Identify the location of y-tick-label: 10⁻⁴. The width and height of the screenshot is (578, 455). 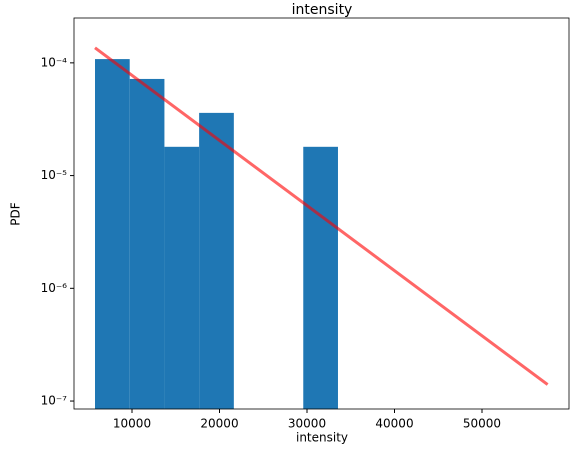
(54, 62).